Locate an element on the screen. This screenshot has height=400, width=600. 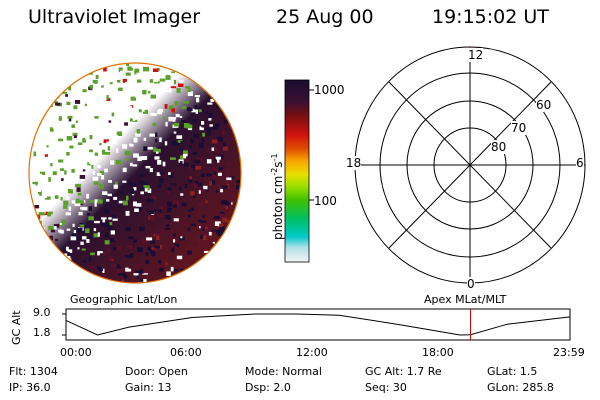
colorbar-label-text: photon cm is located at coordinates (278, 207).